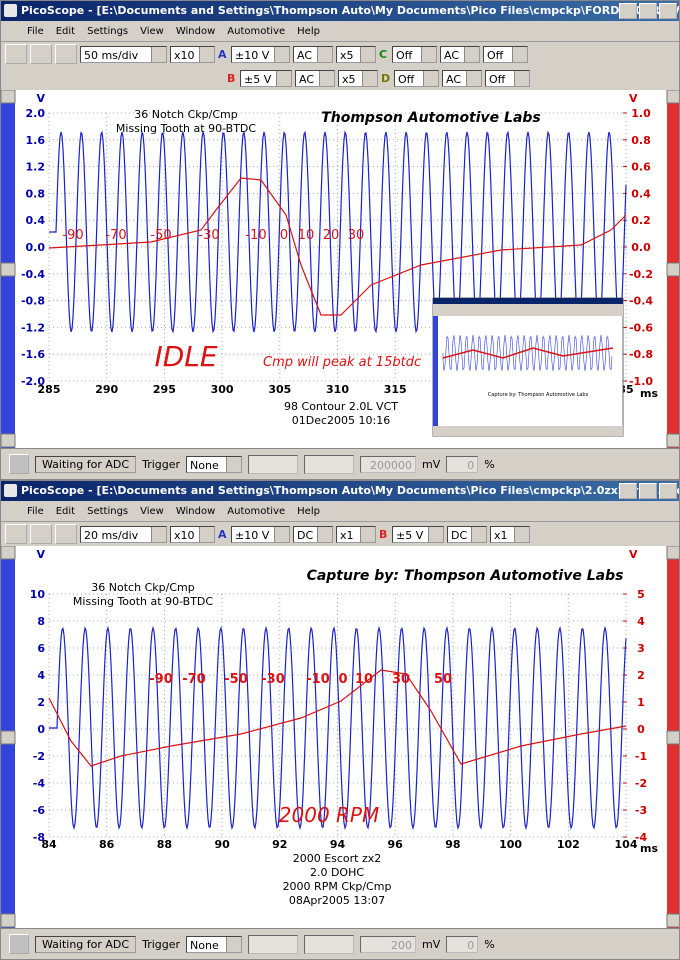  Describe the element at coordinates (41, 675) in the screenshot. I see `y-tick-label: 4` at that location.